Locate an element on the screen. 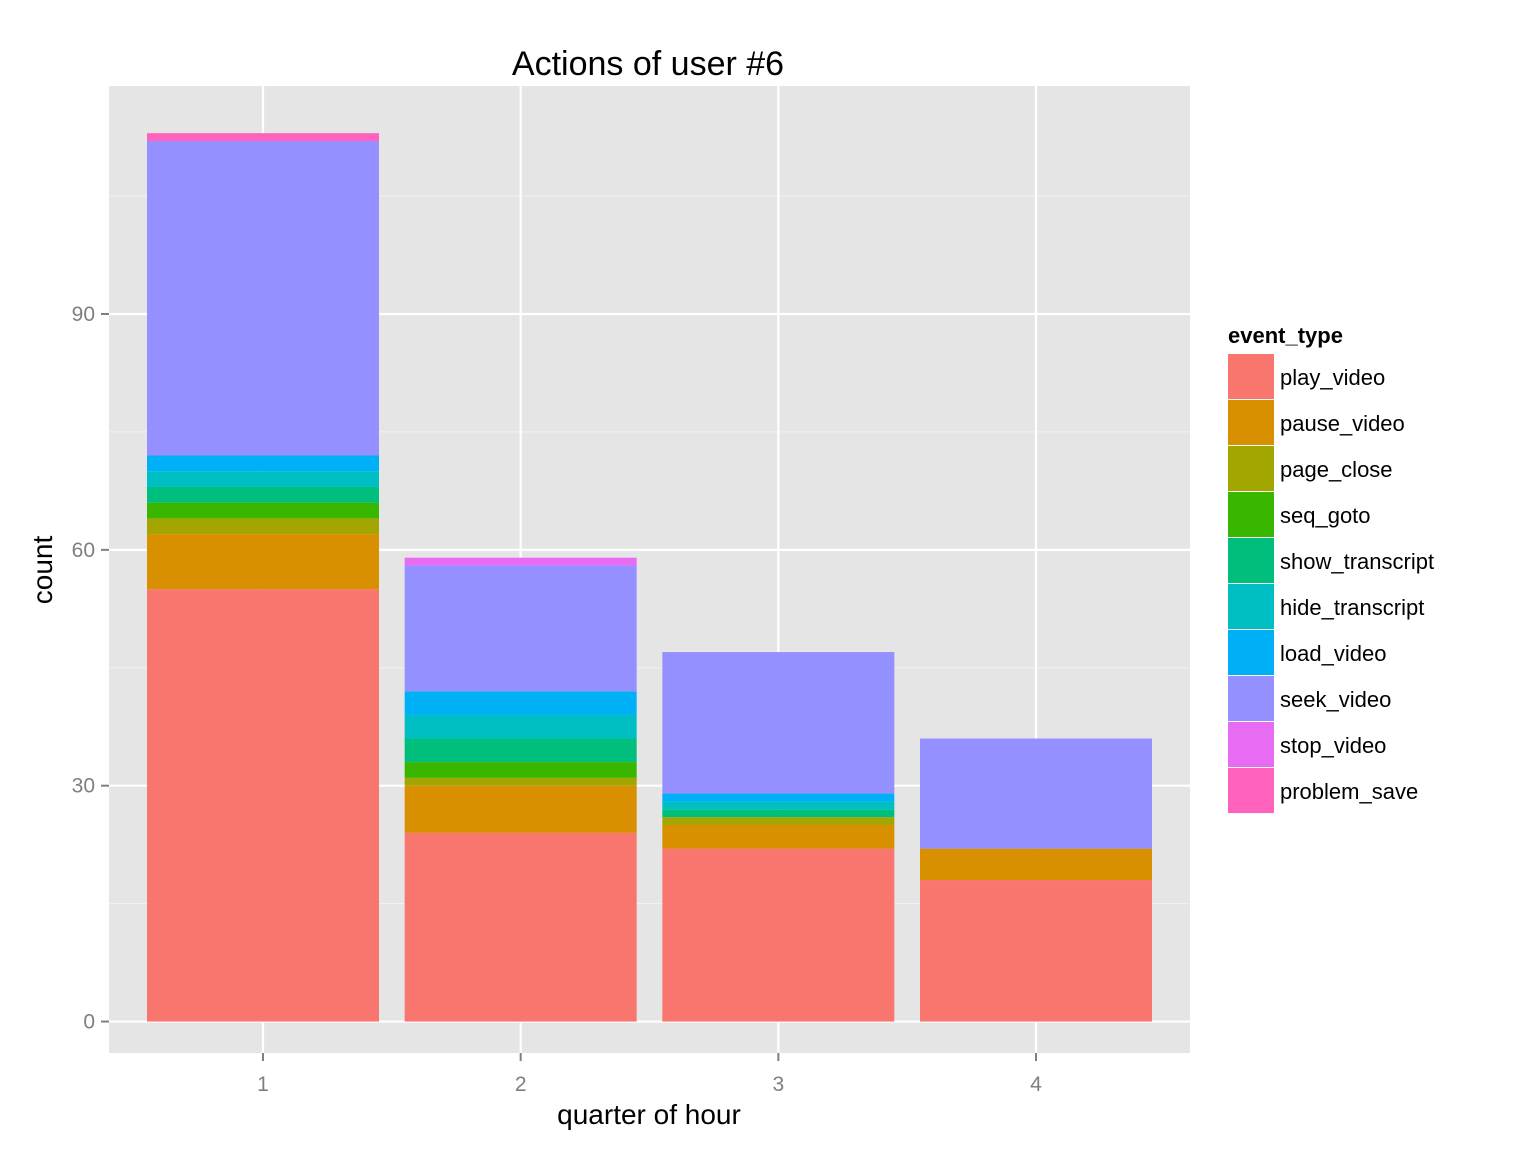  legend-key-pause-video is located at coordinates (1251, 422).